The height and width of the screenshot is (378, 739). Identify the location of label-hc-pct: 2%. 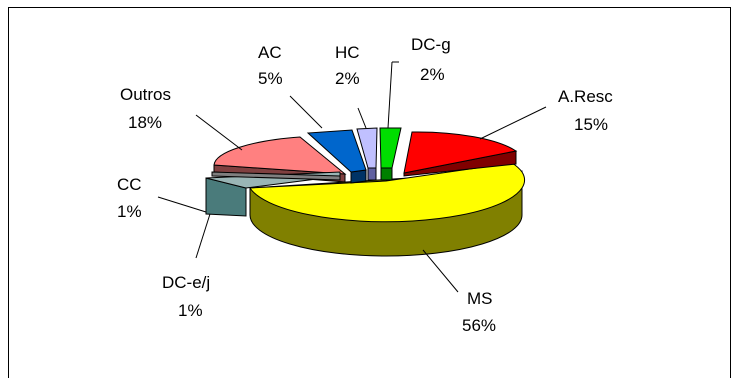
(347, 78).